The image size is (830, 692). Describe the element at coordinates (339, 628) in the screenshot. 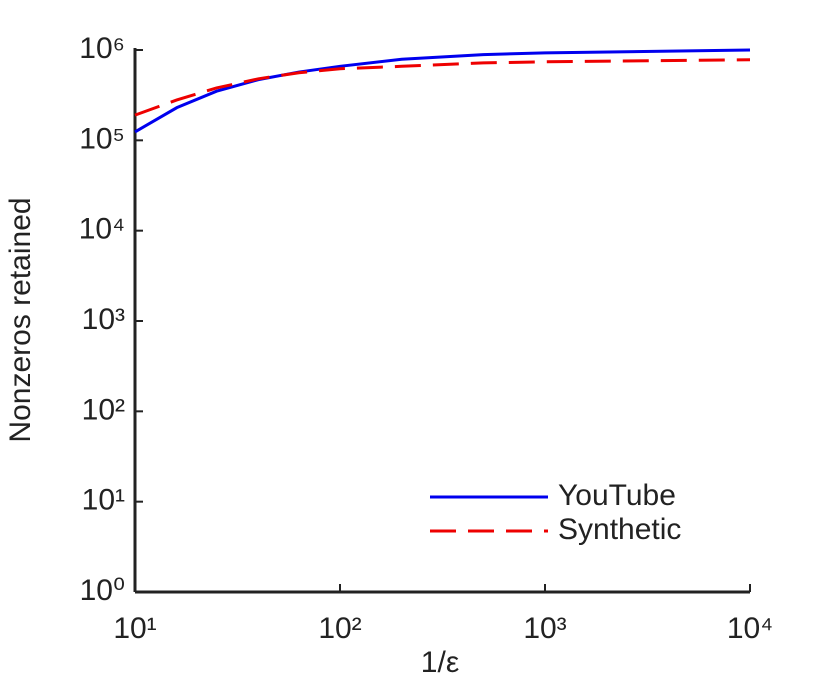

I see `x-tick-label: 10²` at that location.